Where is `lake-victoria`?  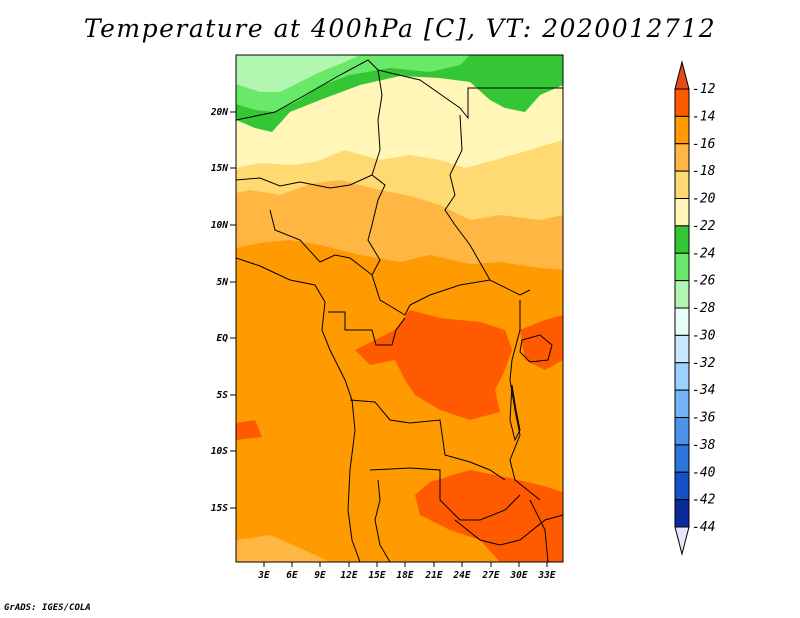
lake-victoria is located at coordinates (536, 348).